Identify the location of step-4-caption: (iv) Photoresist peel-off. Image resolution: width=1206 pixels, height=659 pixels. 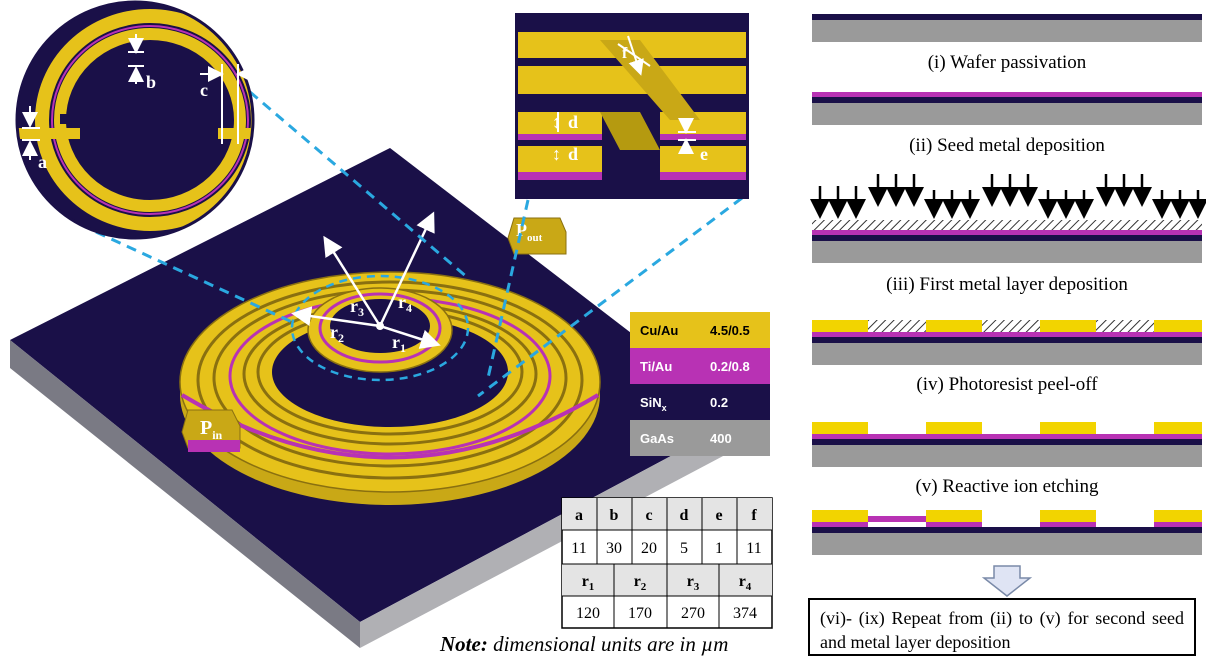
(1007, 384).